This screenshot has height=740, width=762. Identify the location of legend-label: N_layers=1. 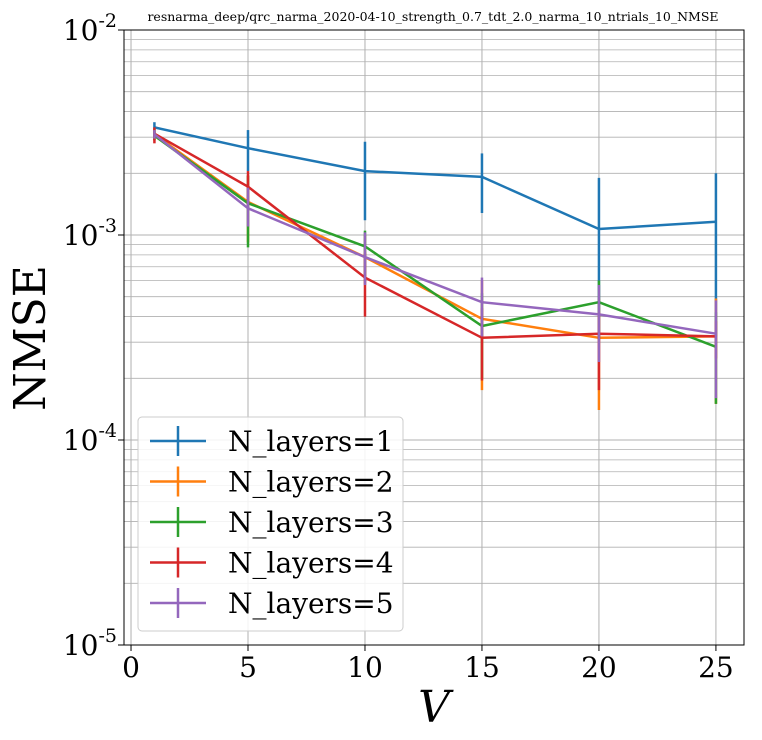
(311, 441).